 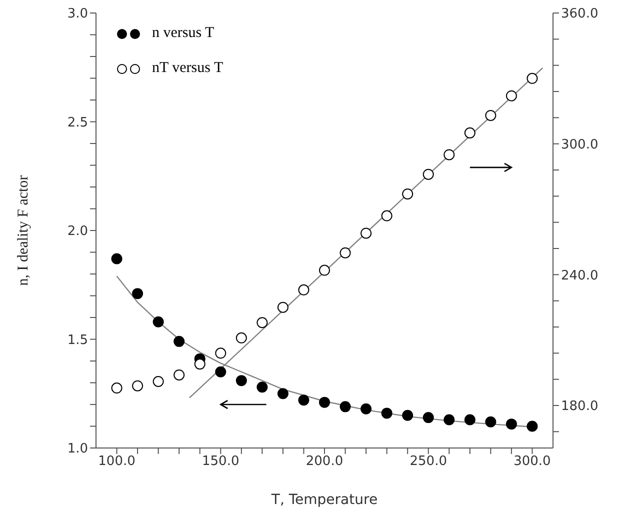 I want to click on x-tick-label: 100.0, so click(x=117, y=462).